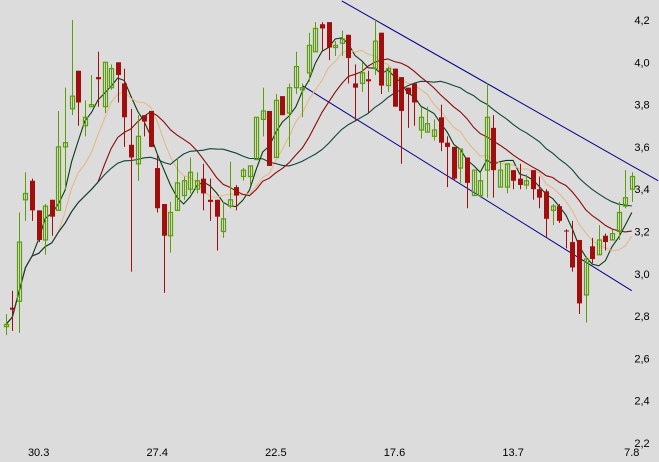 This screenshot has height=462, width=659. What do you see at coordinates (631, 453) in the screenshot?
I see `x-tick-label: 7.8` at bounding box center [631, 453].